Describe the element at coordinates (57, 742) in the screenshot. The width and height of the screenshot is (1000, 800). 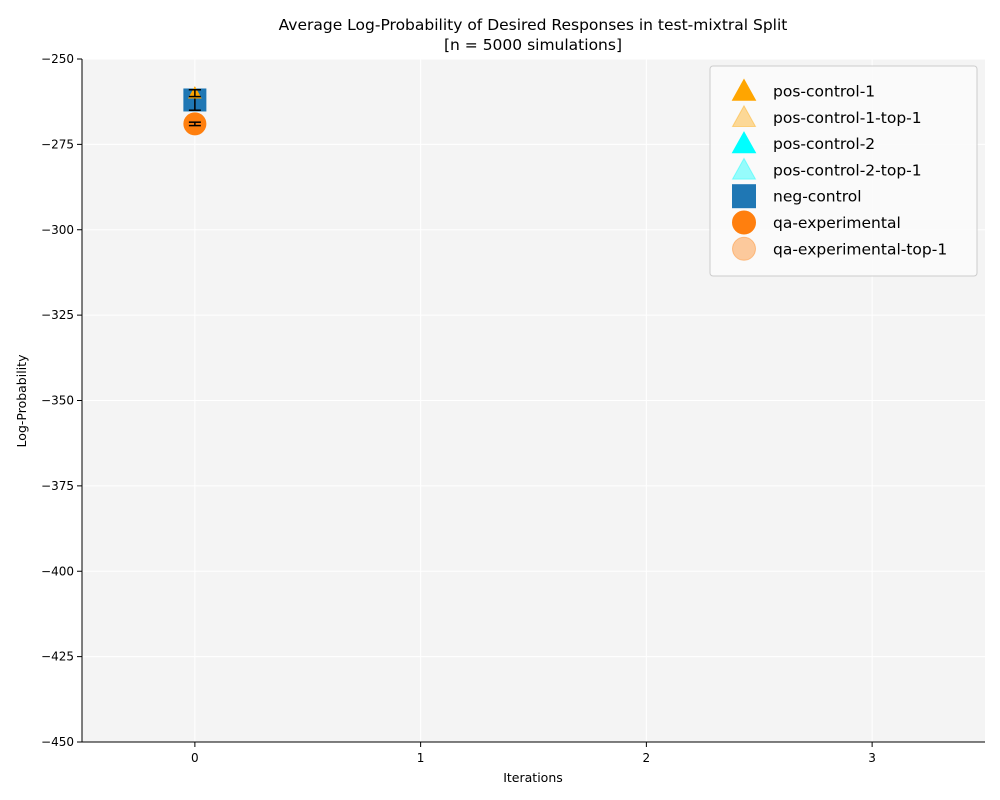
I see `y-tick-label: −450` at that location.